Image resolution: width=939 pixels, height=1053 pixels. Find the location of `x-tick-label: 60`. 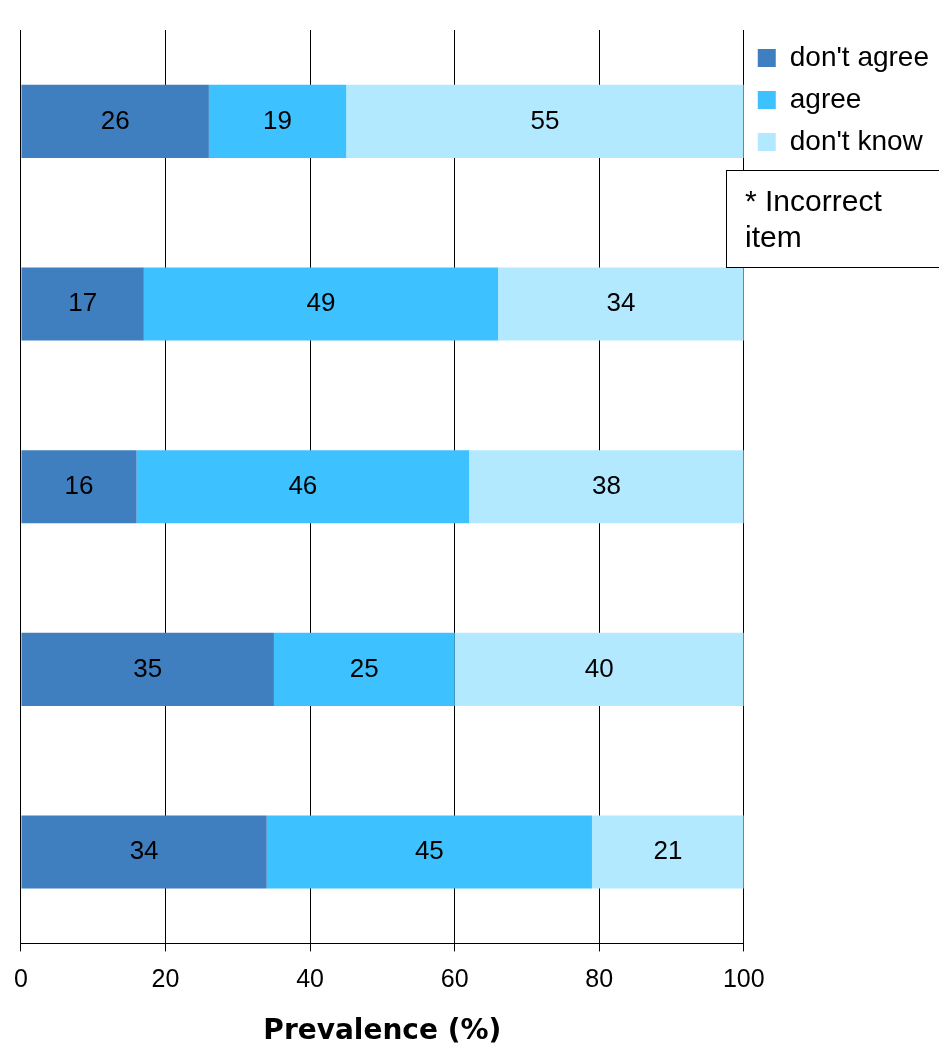

x-tick-label: 60 is located at coordinates (454, 978).